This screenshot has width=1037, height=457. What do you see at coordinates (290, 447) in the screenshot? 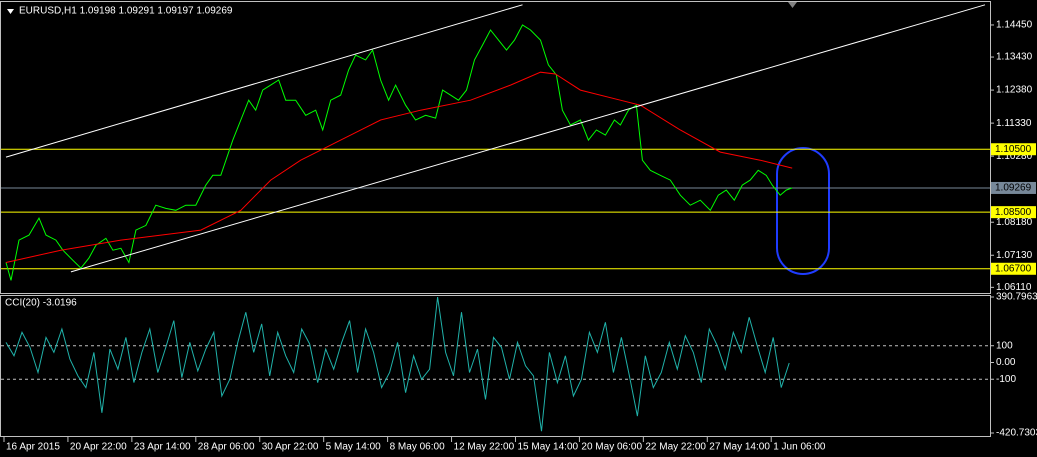
I see `x-tick-label: 30 Apr 22:00` at bounding box center [290, 447].